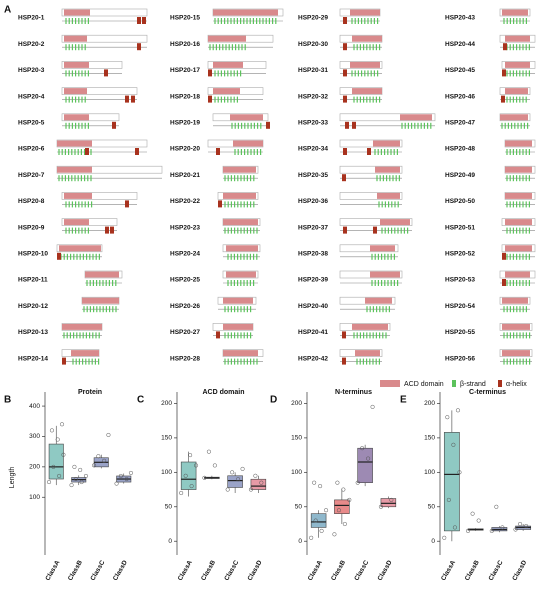  Describe the element at coordinates (185, 44) in the screenshot. I see `protein-label: HSP20-16` at that location.